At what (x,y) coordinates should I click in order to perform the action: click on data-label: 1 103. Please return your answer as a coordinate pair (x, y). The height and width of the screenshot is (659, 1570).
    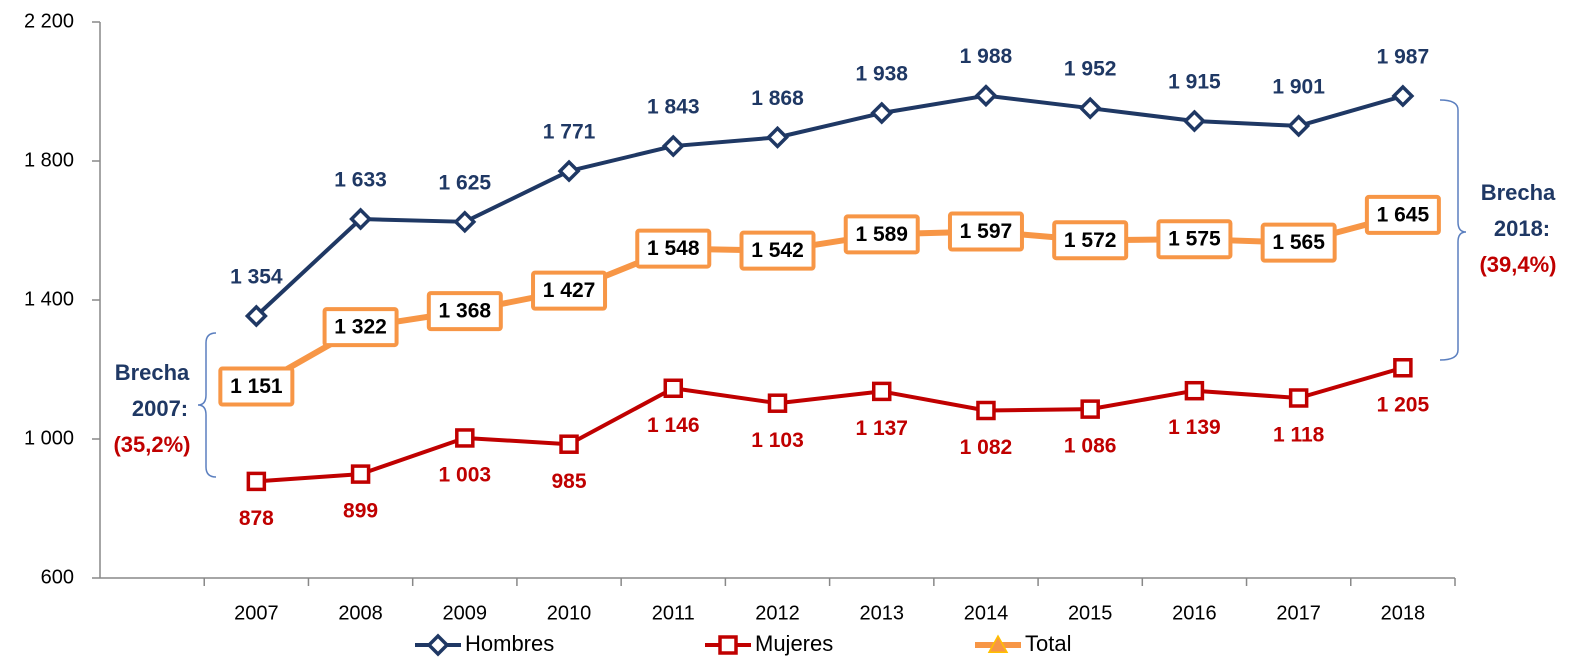
    Looking at the image, I should click on (777, 440).